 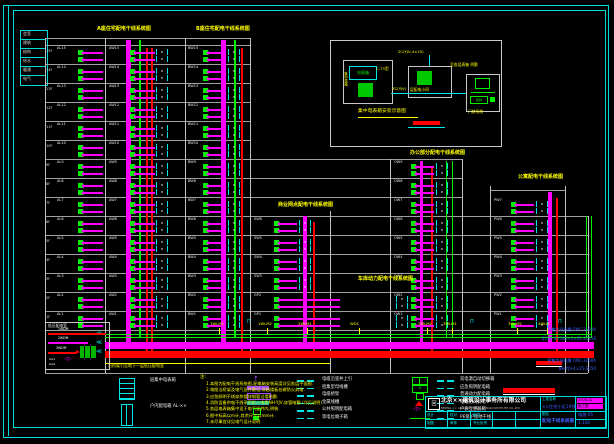 I want to click on panel-label: SW6, so click(x=258, y=219).